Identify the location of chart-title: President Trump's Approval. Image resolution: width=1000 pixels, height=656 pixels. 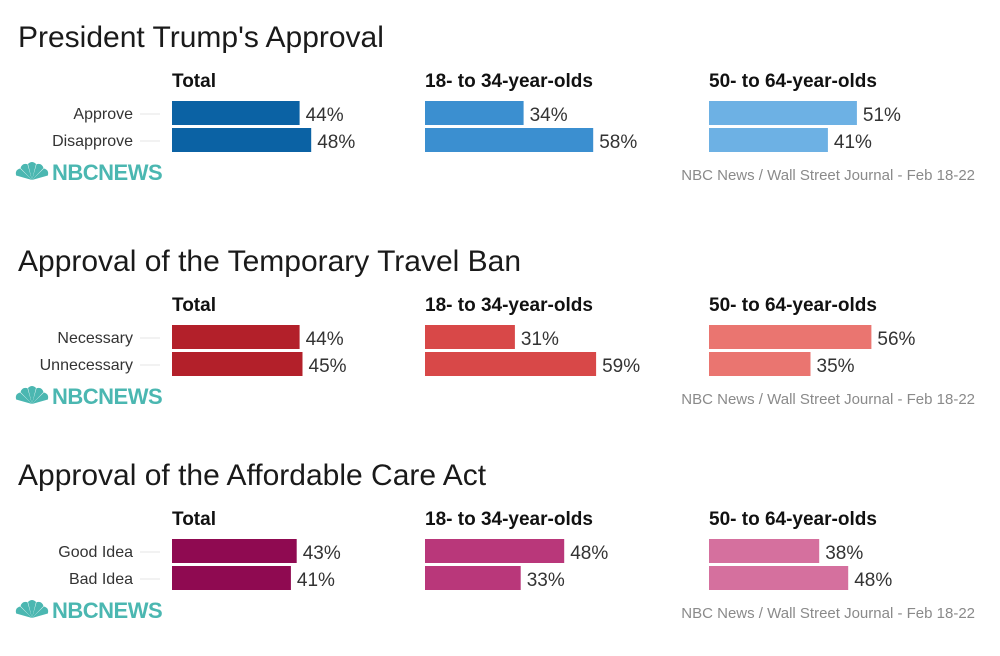
(201, 37).